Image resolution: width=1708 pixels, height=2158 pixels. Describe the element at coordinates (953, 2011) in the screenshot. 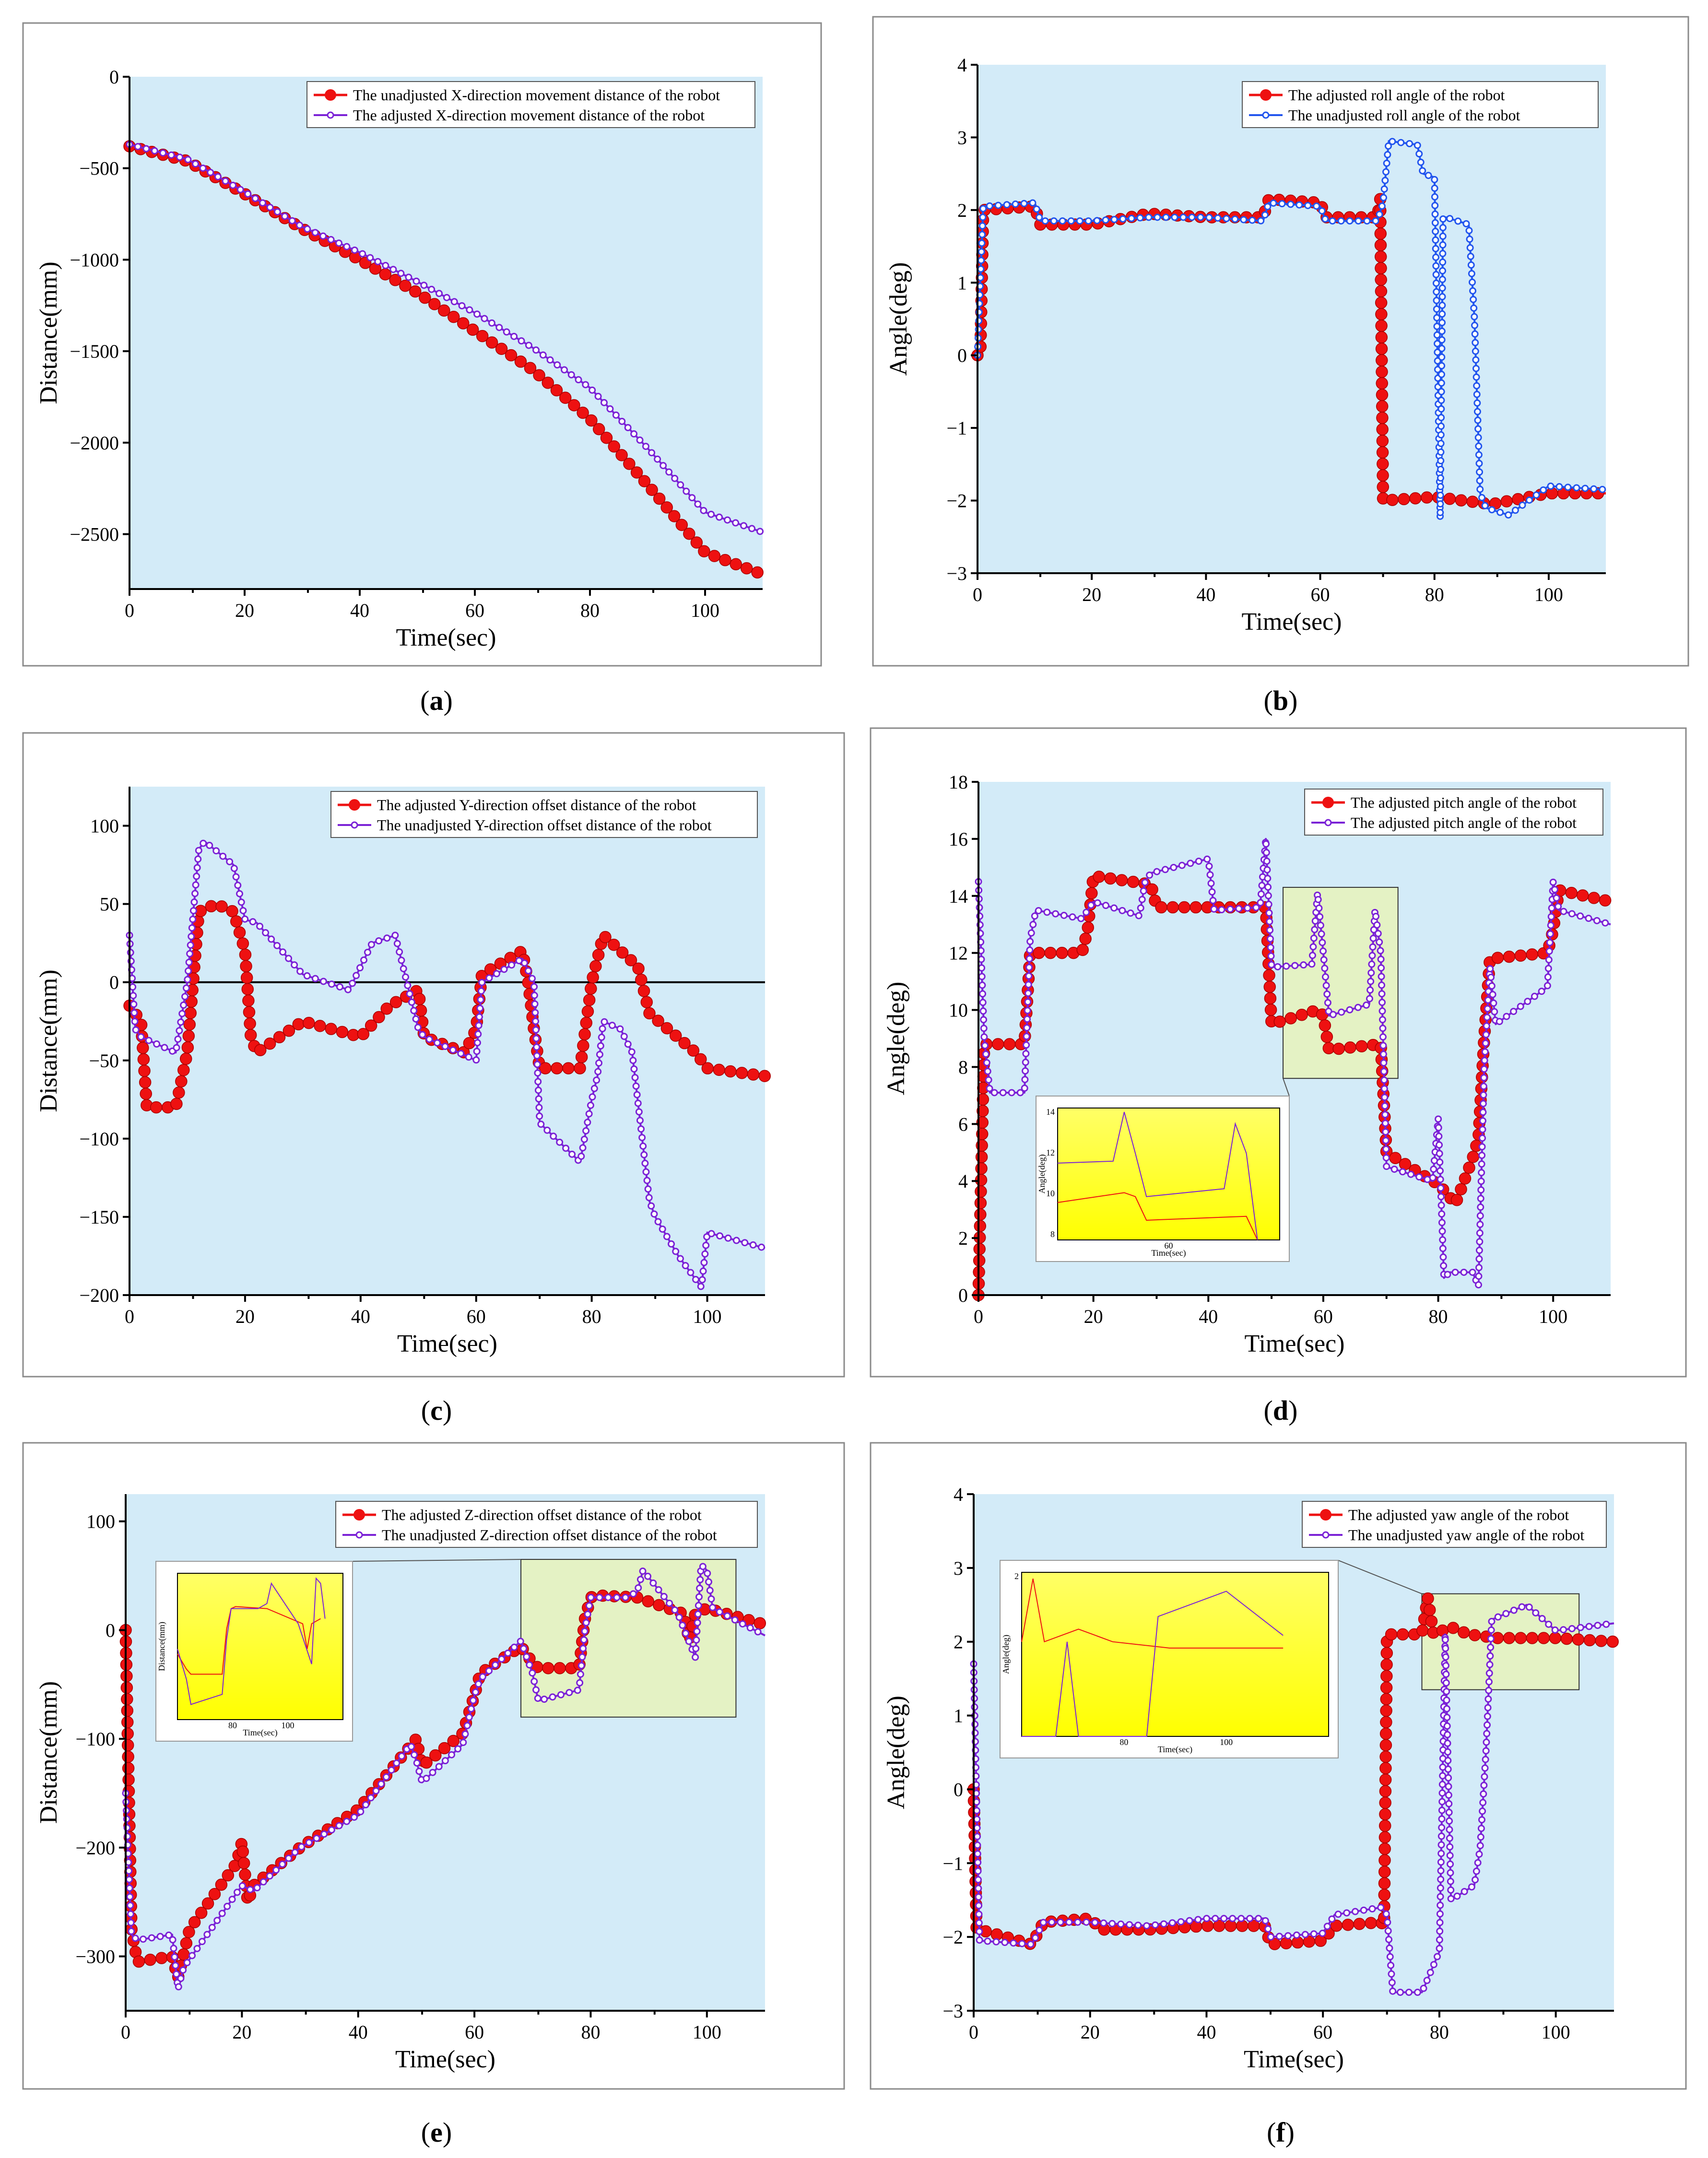

I see `y-tick-label: −3` at that location.